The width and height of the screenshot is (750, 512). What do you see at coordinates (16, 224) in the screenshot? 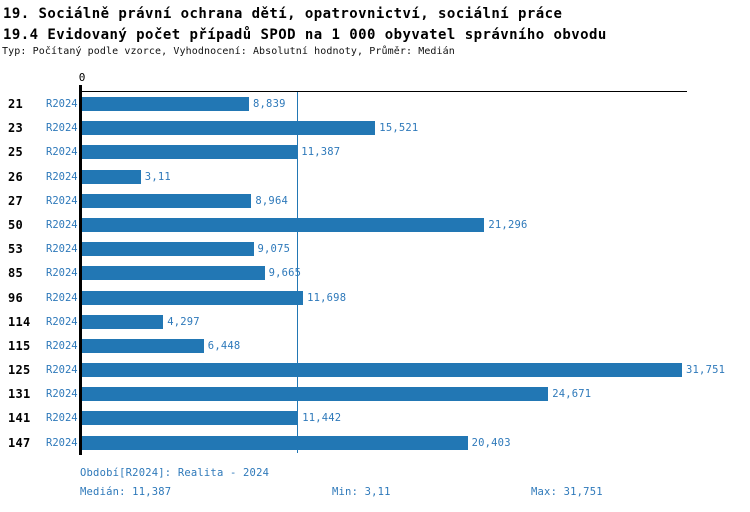
I see `region-code-label: 50` at bounding box center [16, 224].